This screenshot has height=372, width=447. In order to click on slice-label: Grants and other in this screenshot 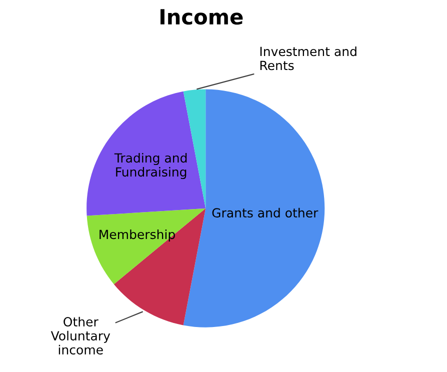, I will do `click(265, 213)`.